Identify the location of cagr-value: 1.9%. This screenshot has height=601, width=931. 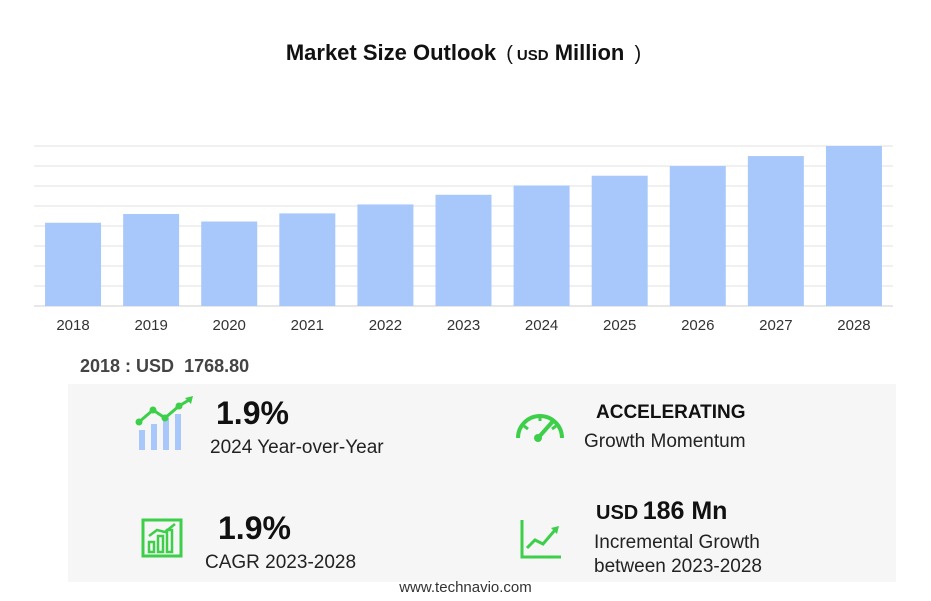
(254, 528).